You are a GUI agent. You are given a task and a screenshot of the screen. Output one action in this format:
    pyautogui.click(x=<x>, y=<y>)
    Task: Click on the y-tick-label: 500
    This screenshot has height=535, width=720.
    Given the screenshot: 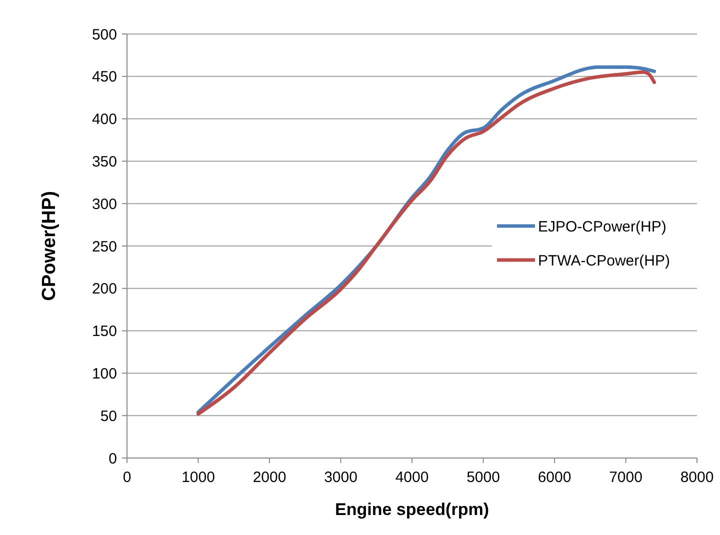 What is the action you would take?
    pyautogui.click(x=104, y=35)
    